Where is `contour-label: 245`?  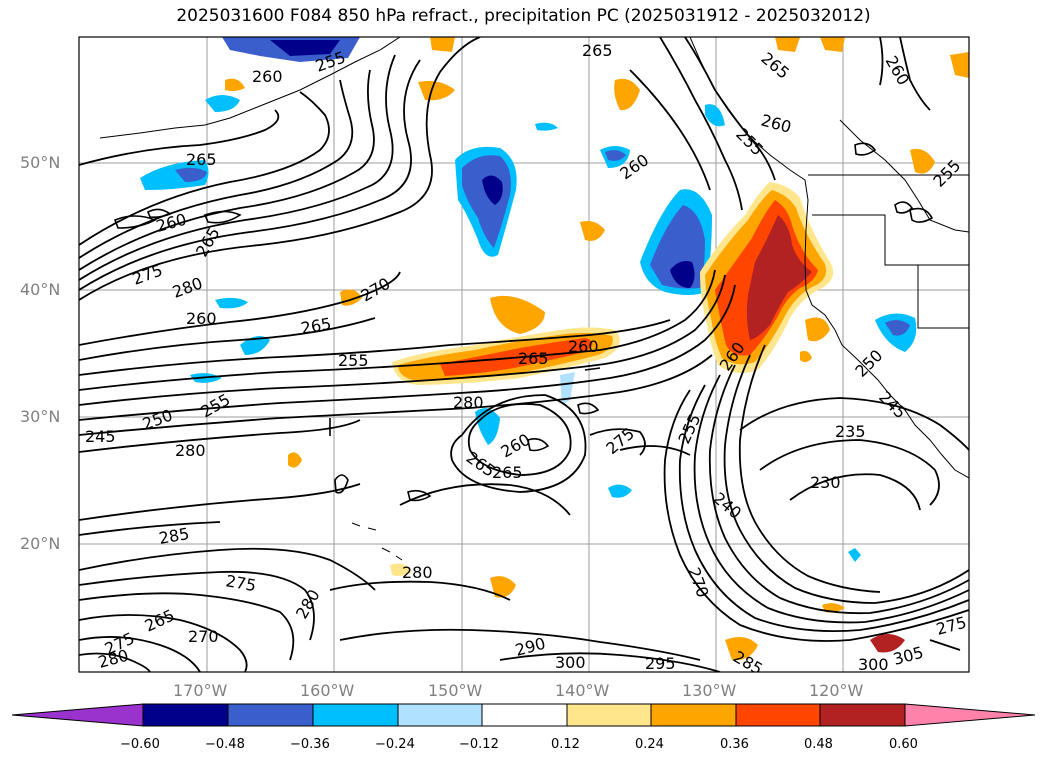 contour-label: 245 is located at coordinates (100, 436).